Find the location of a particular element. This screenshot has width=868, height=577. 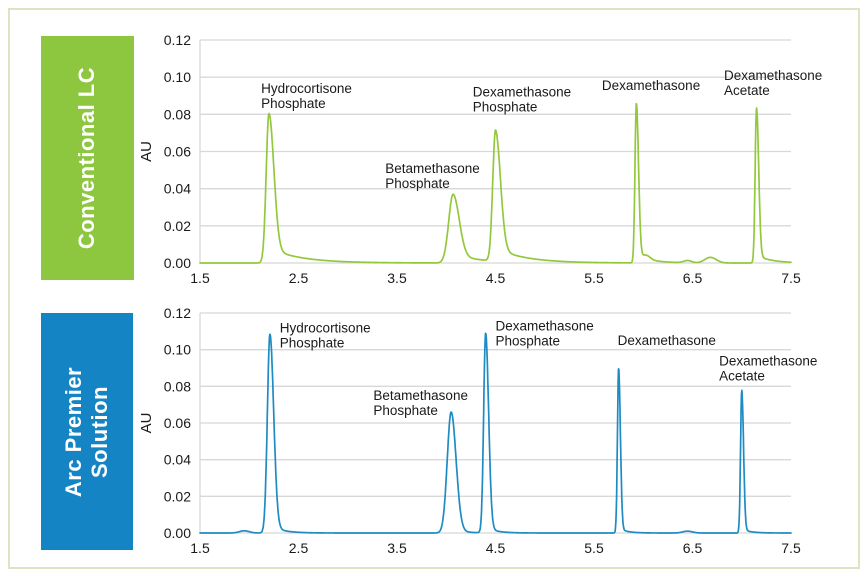

panel-label-arc-premier-solution: Arc Premier Solution is located at coordinates (87, 431).